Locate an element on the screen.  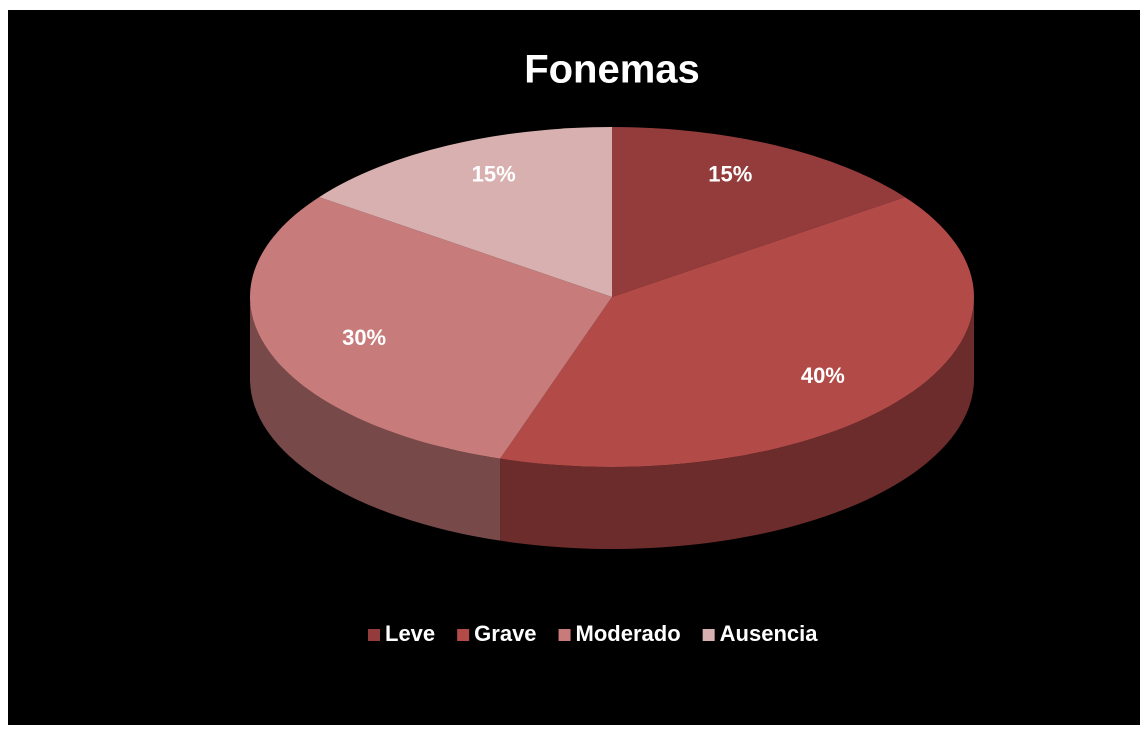
legend-label: Grave is located at coordinates (505, 633).